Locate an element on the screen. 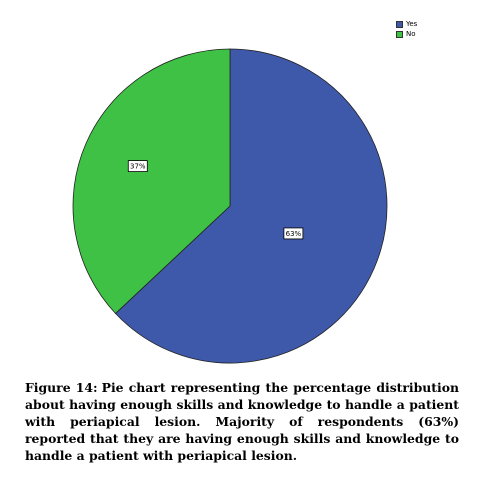  data-label-yes-text: 63% is located at coordinates (294, 234).